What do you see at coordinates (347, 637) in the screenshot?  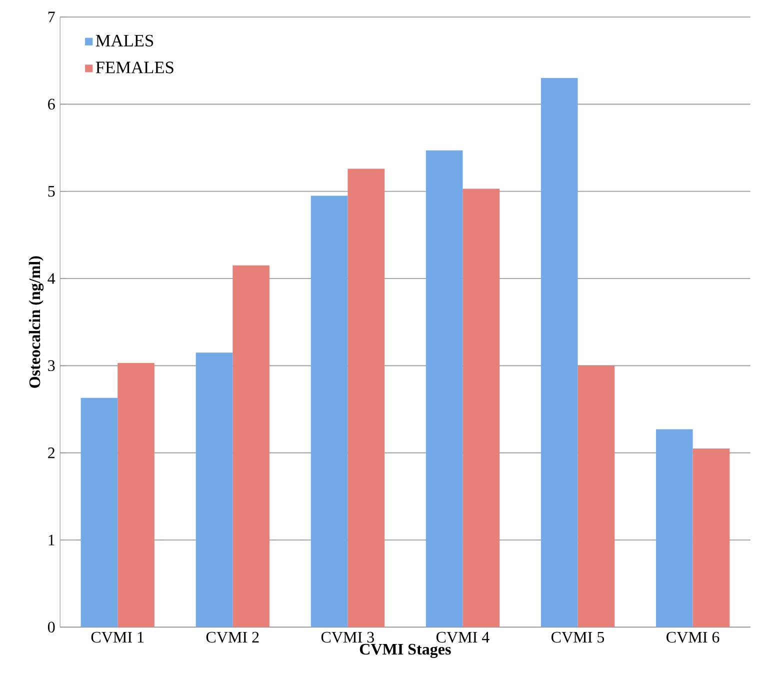 I see `x-tick-label: CVMI 3` at bounding box center [347, 637].